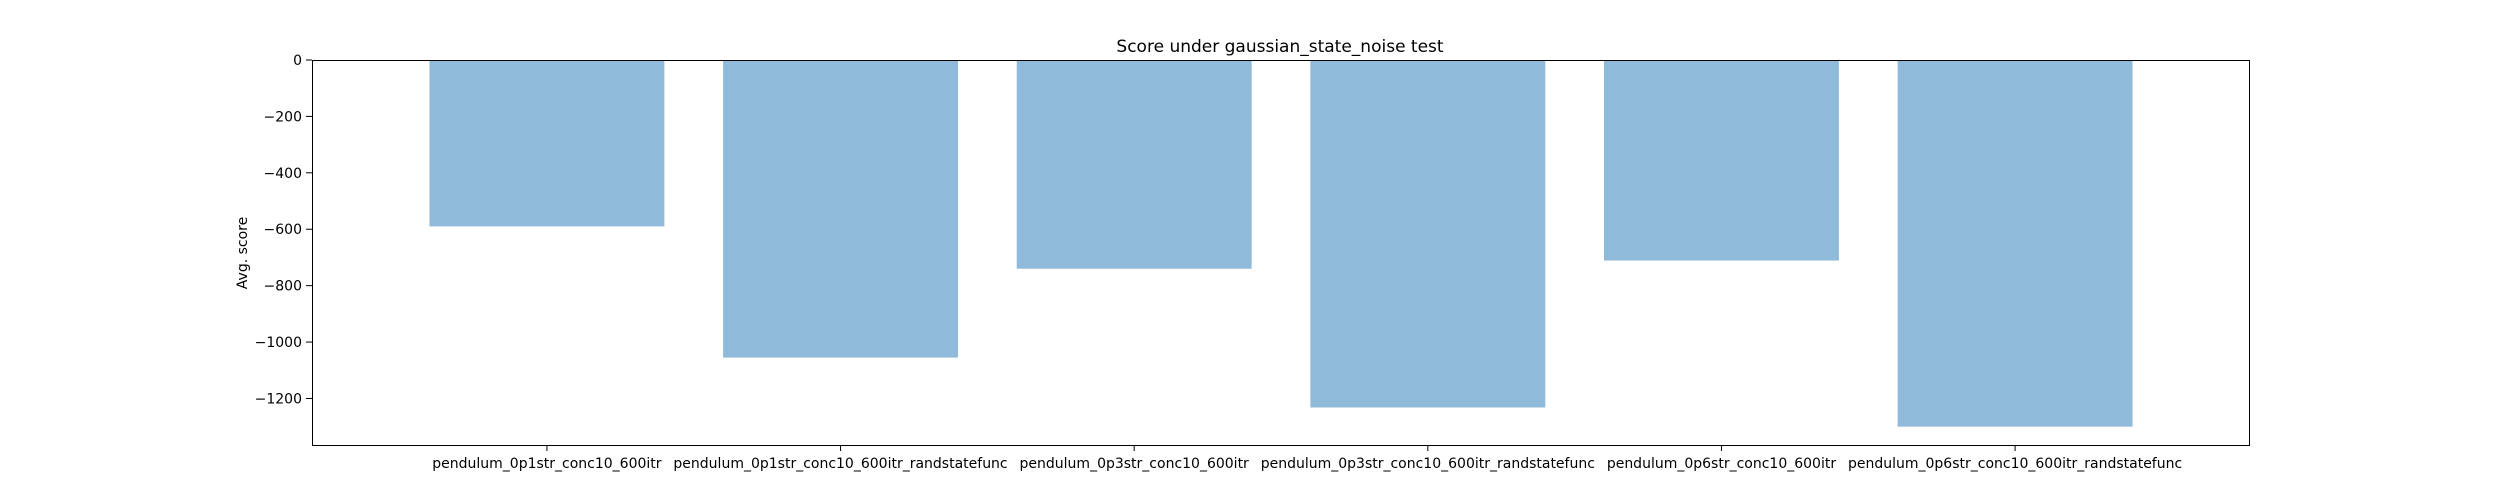  Describe the element at coordinates (297, 61) in the screenshot. I see `y-tick-label: 0` at that location.